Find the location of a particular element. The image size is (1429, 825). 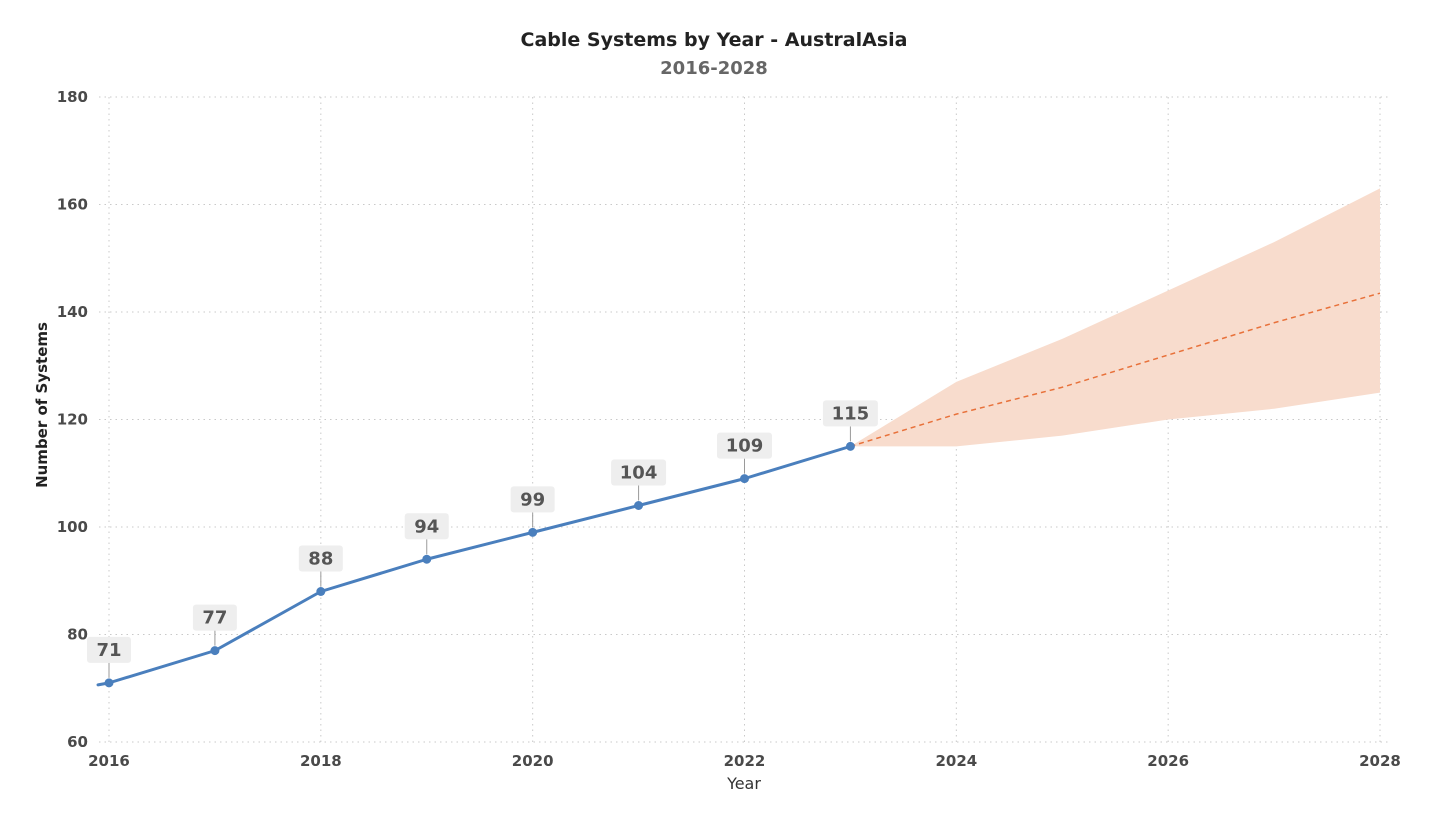

y-tick-label: 60 is located at coordinates (77, 742).